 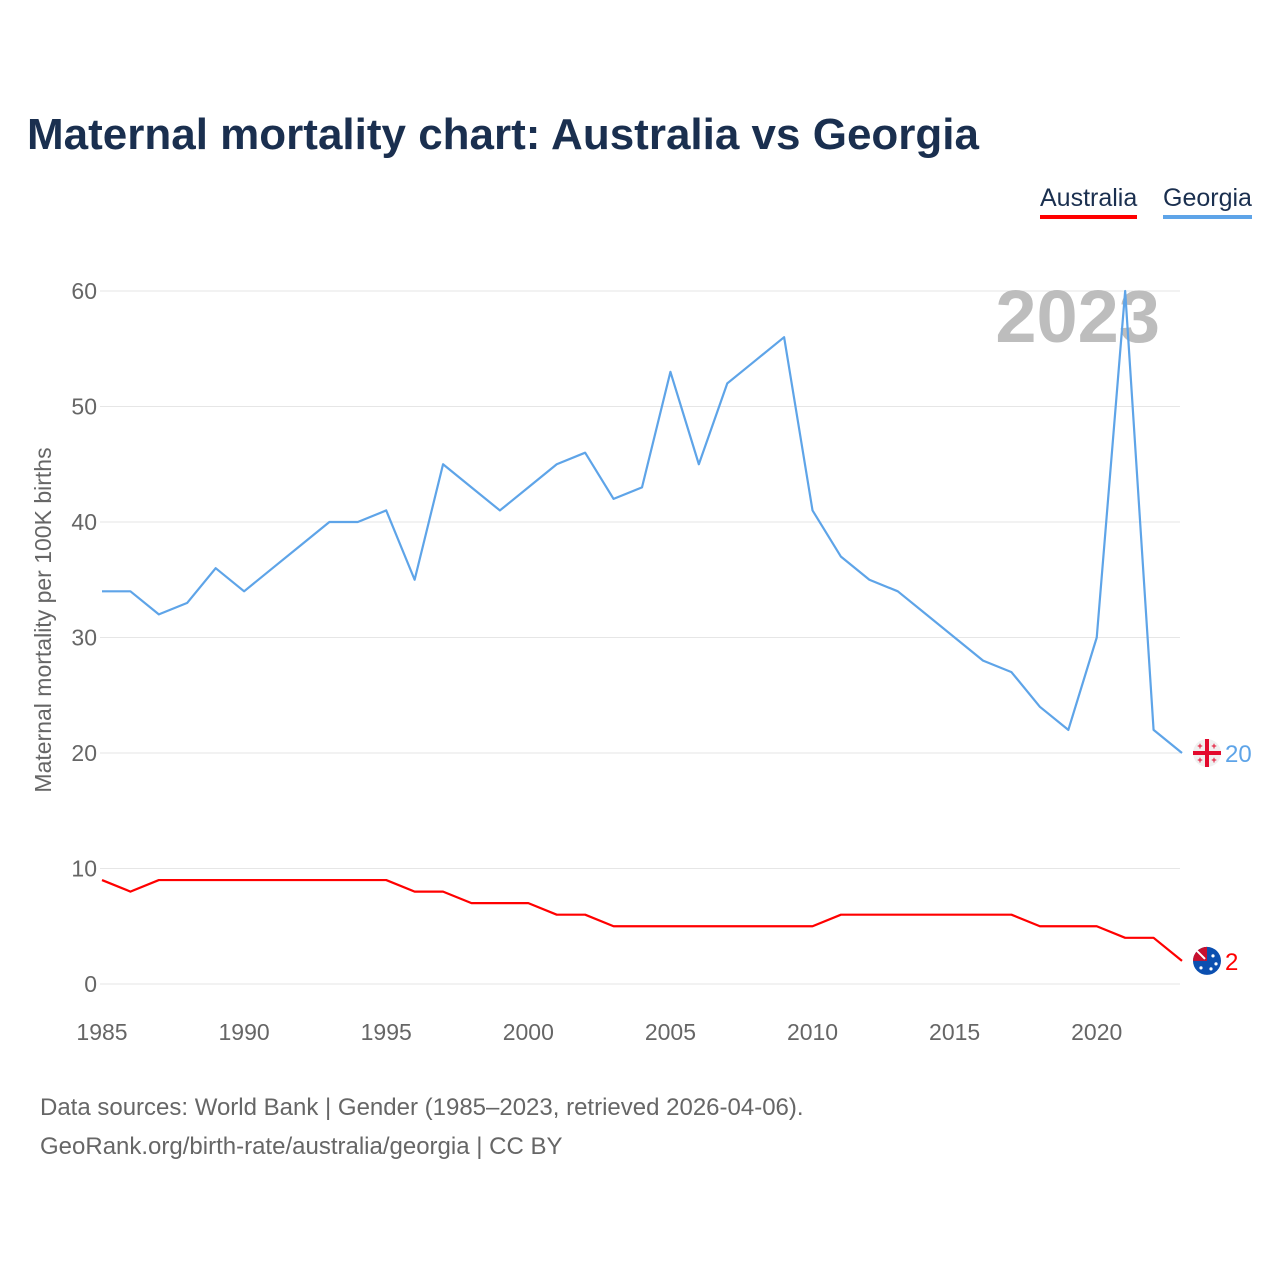 What do you see at coordinates (1096, 1032) in the screenshot?
I see `x-tick-label: 2020` at bounding box center [1096, 1032].